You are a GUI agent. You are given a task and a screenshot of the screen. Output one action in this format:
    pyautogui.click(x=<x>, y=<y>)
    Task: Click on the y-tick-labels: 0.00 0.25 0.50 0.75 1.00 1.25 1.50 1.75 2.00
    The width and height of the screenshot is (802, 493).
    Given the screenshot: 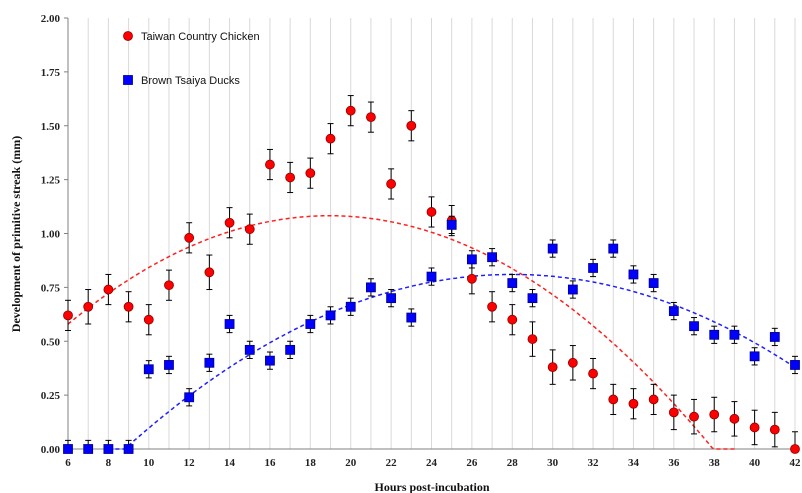 What is the action you would take?
    pyautogui.click(x=54, y=234)
    